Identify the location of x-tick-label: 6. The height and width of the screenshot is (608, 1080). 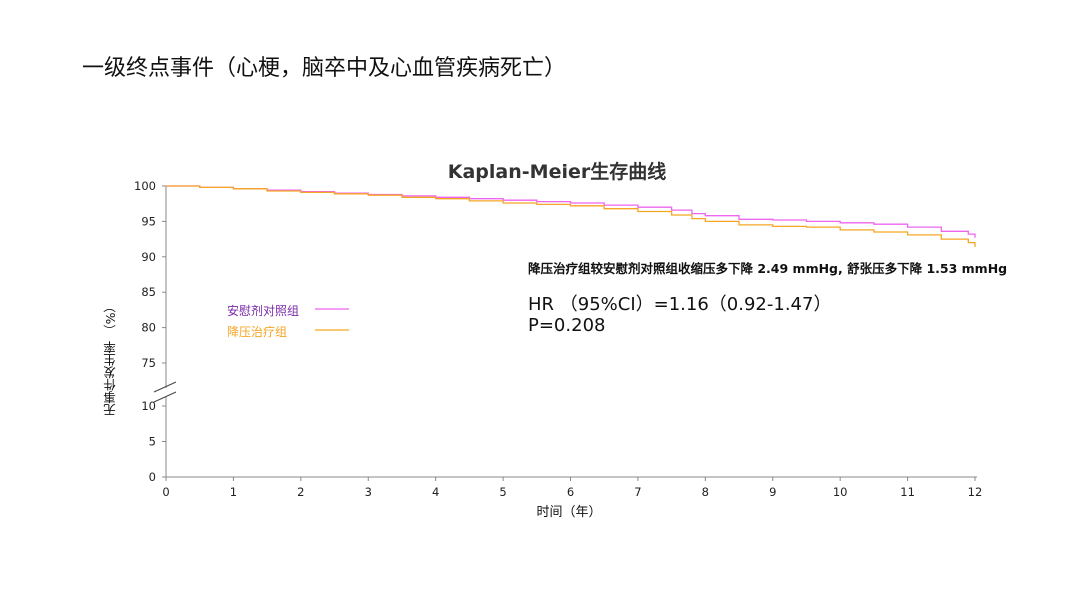
(570, 492).